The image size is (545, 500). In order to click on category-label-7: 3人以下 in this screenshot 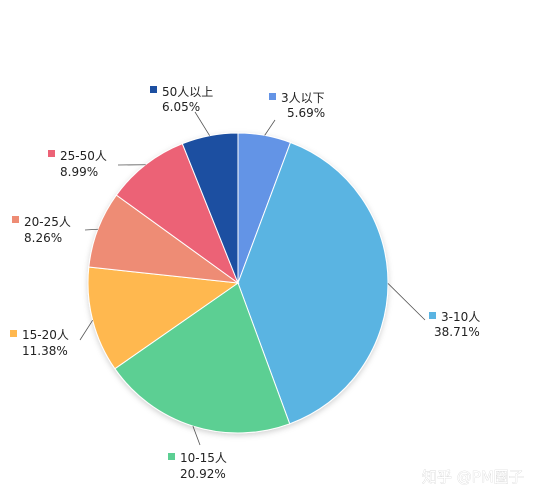, I will do `click(303, 98)`.